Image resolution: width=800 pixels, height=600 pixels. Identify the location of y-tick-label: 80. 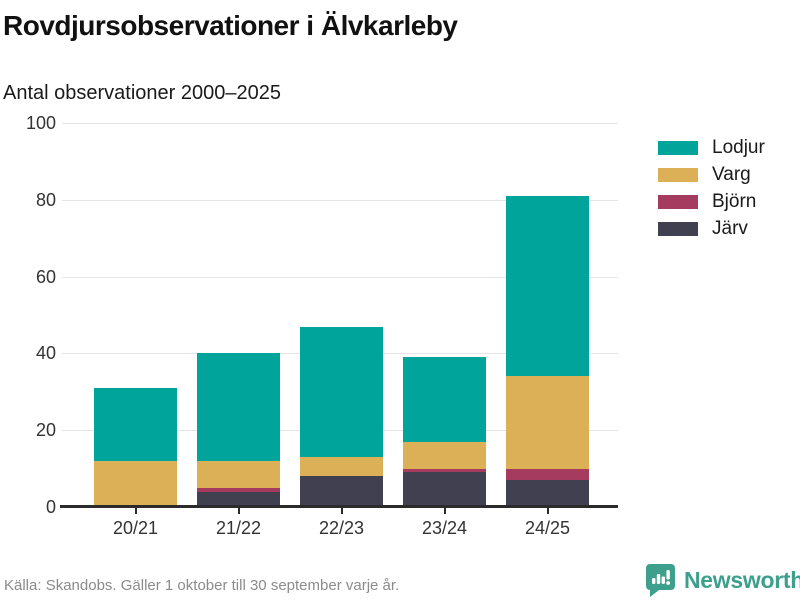
(45, 199).